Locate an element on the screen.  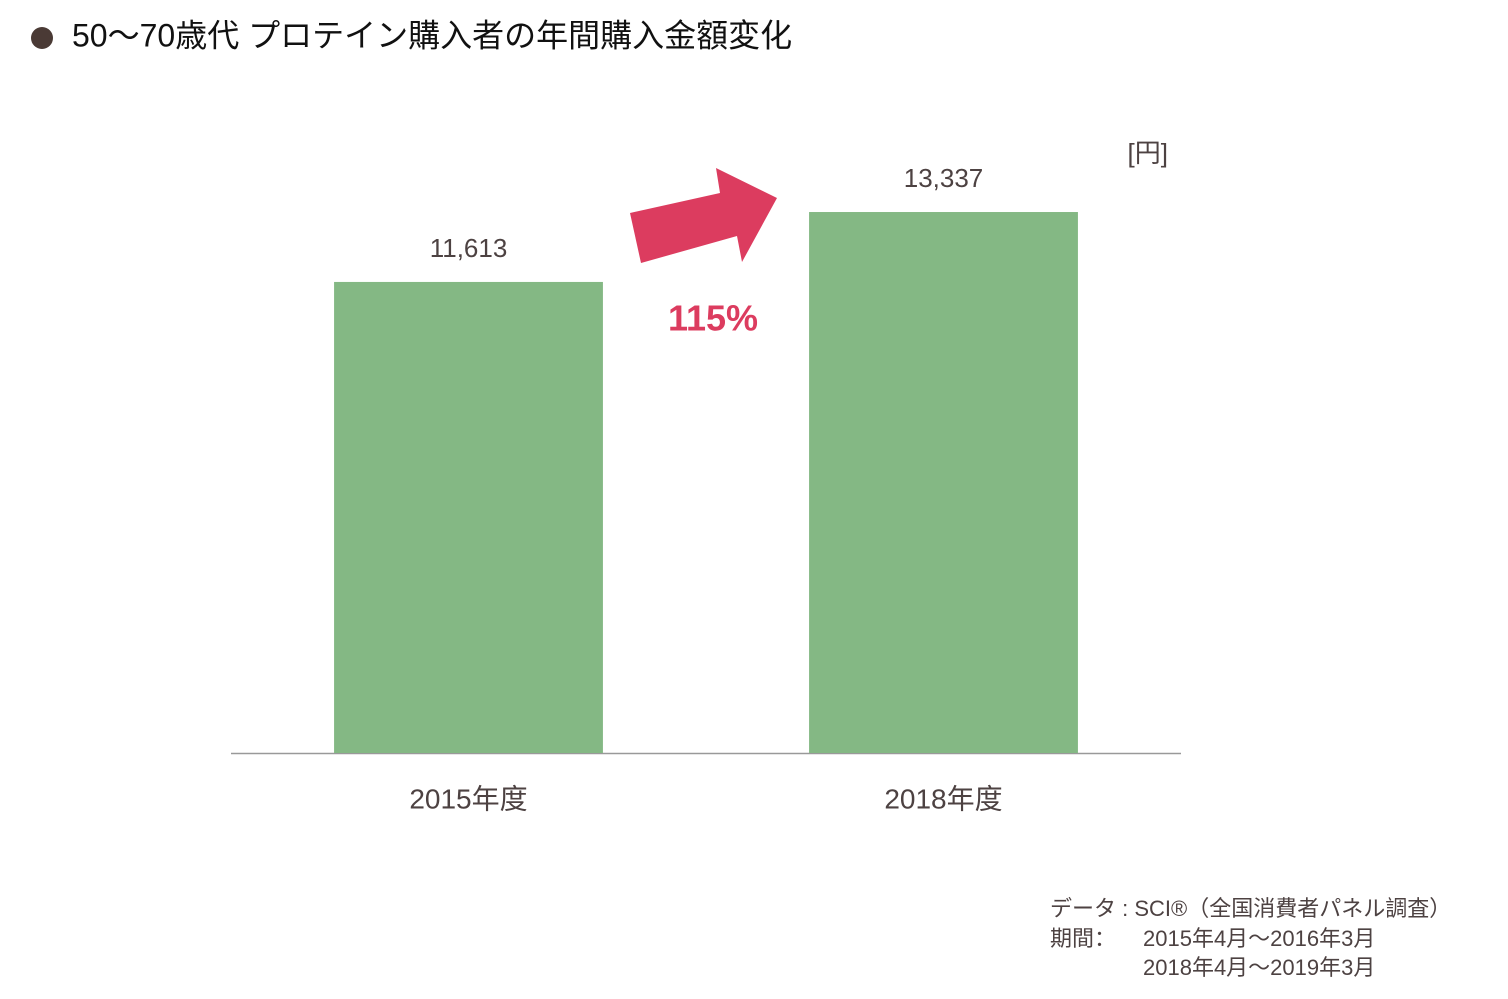
growth-annotation: 115% is located at coordinates (713, 318).